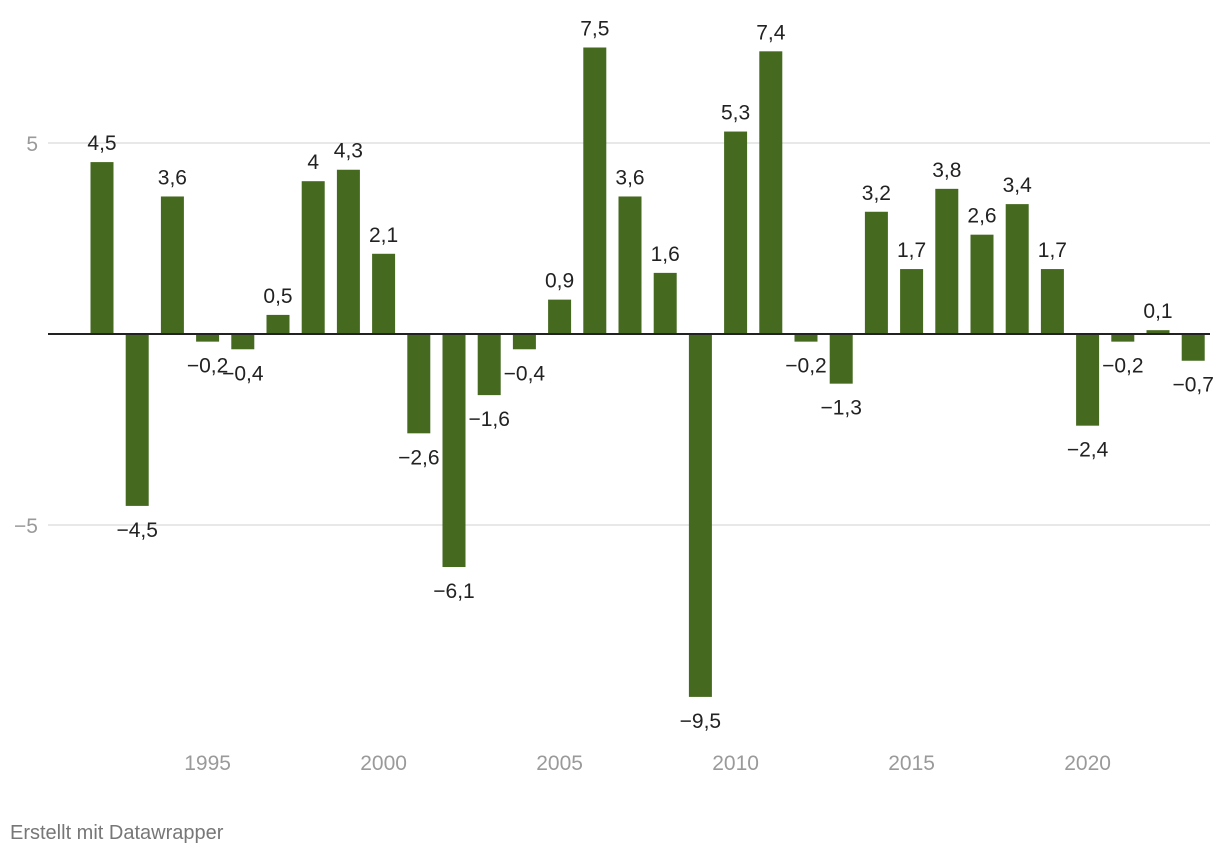  I want to click on value-label: −1,6, so click(488, 419).